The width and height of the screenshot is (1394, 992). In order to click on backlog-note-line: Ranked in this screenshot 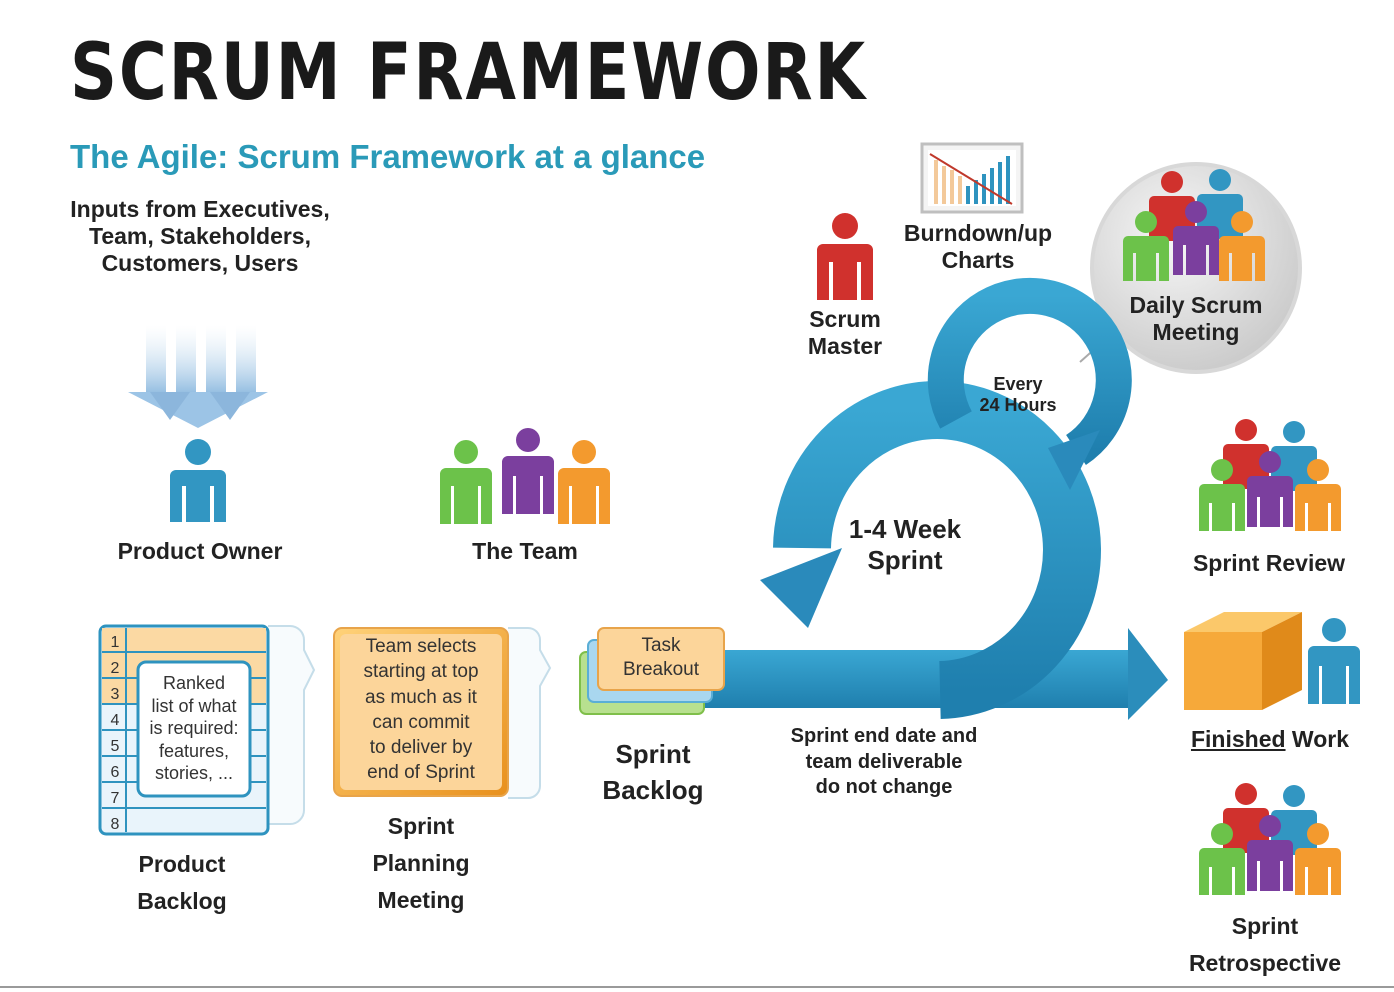, I will do `click(194, 683)`.